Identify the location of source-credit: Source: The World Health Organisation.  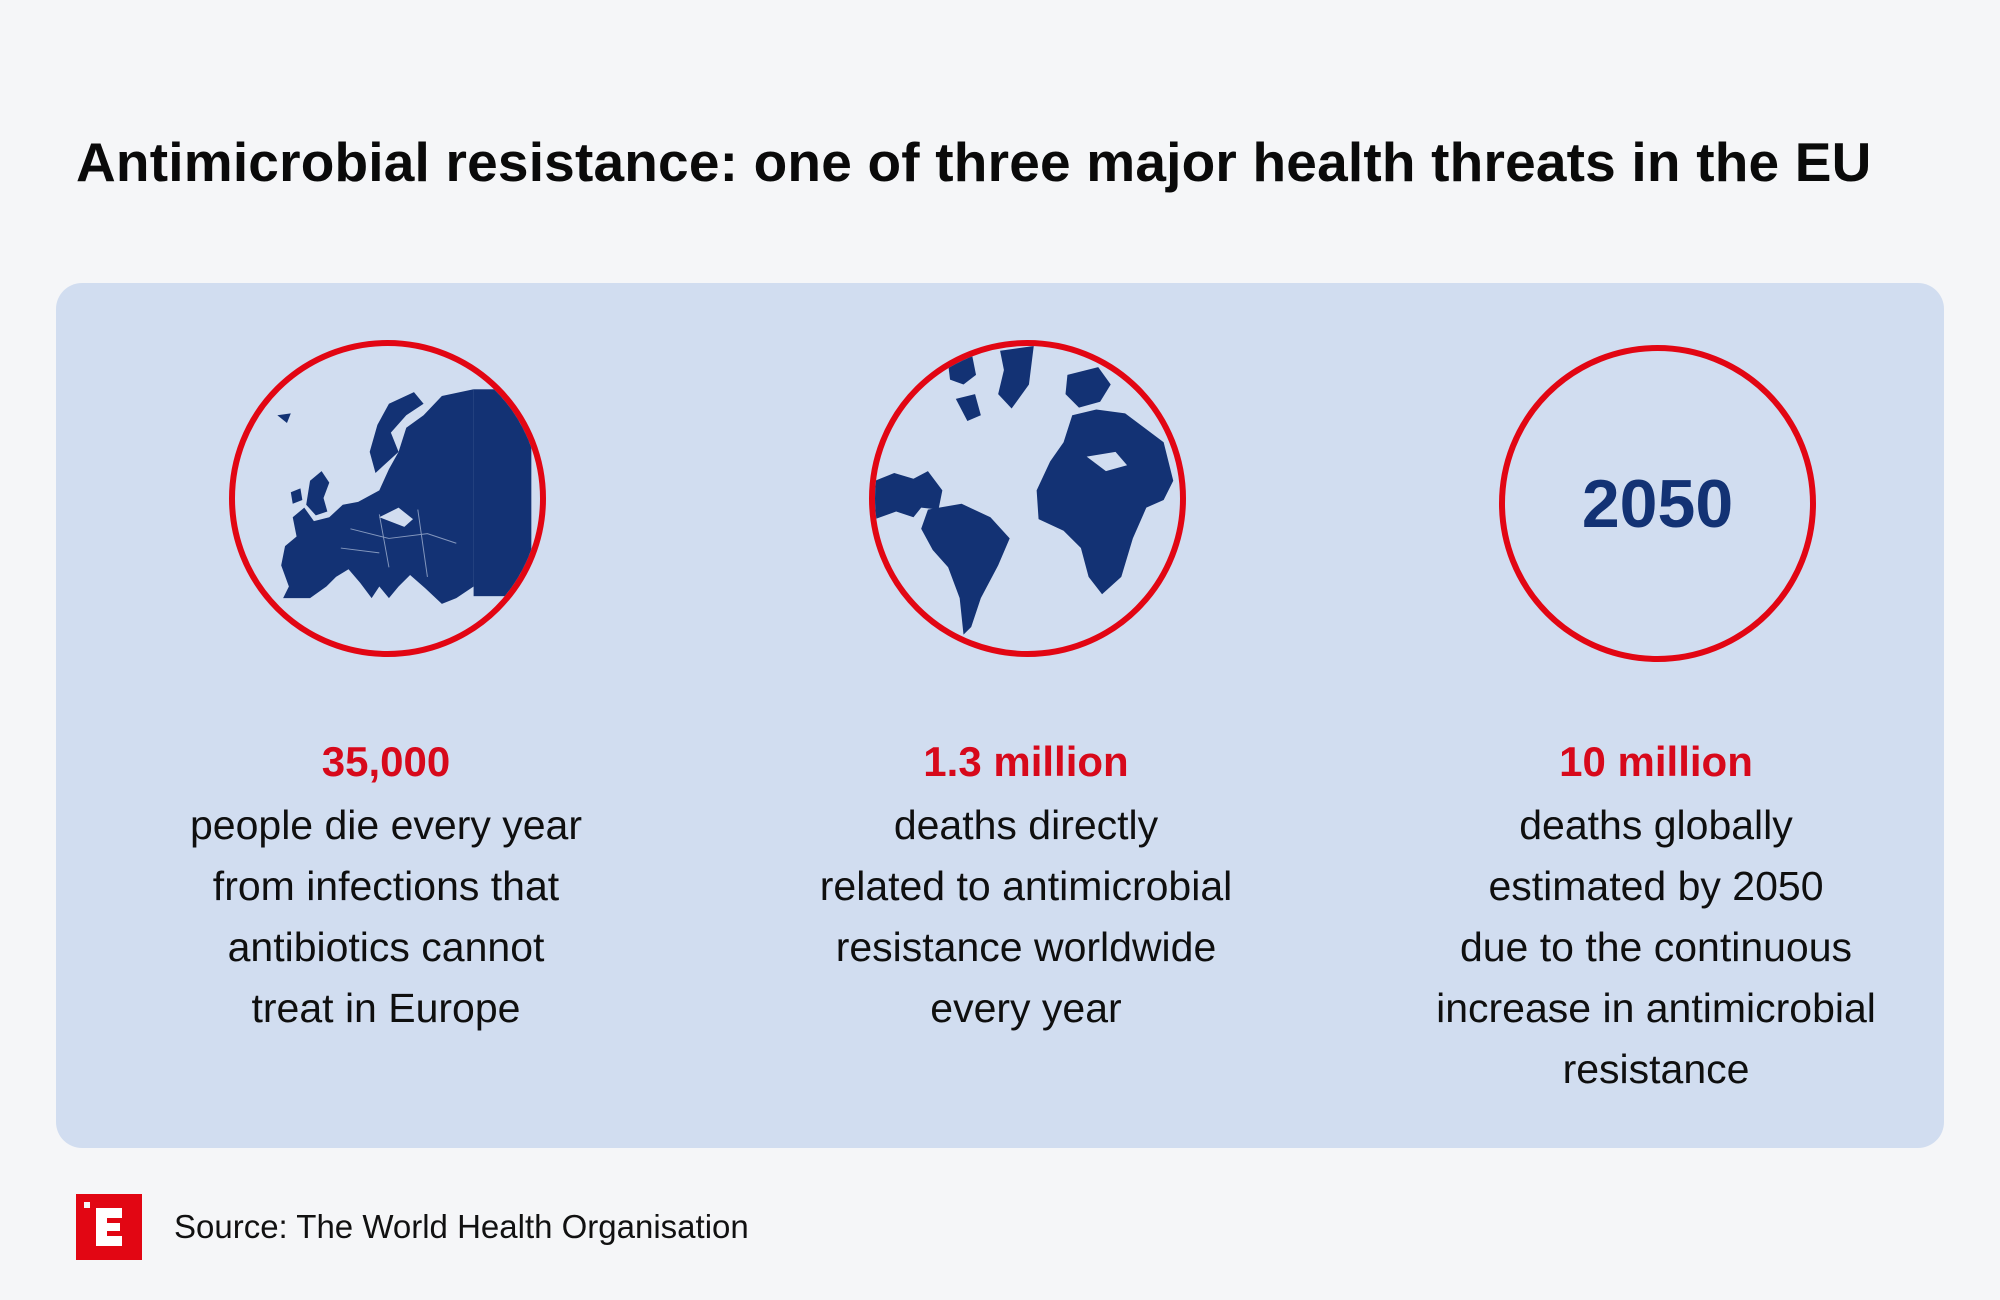
(461, 1226).